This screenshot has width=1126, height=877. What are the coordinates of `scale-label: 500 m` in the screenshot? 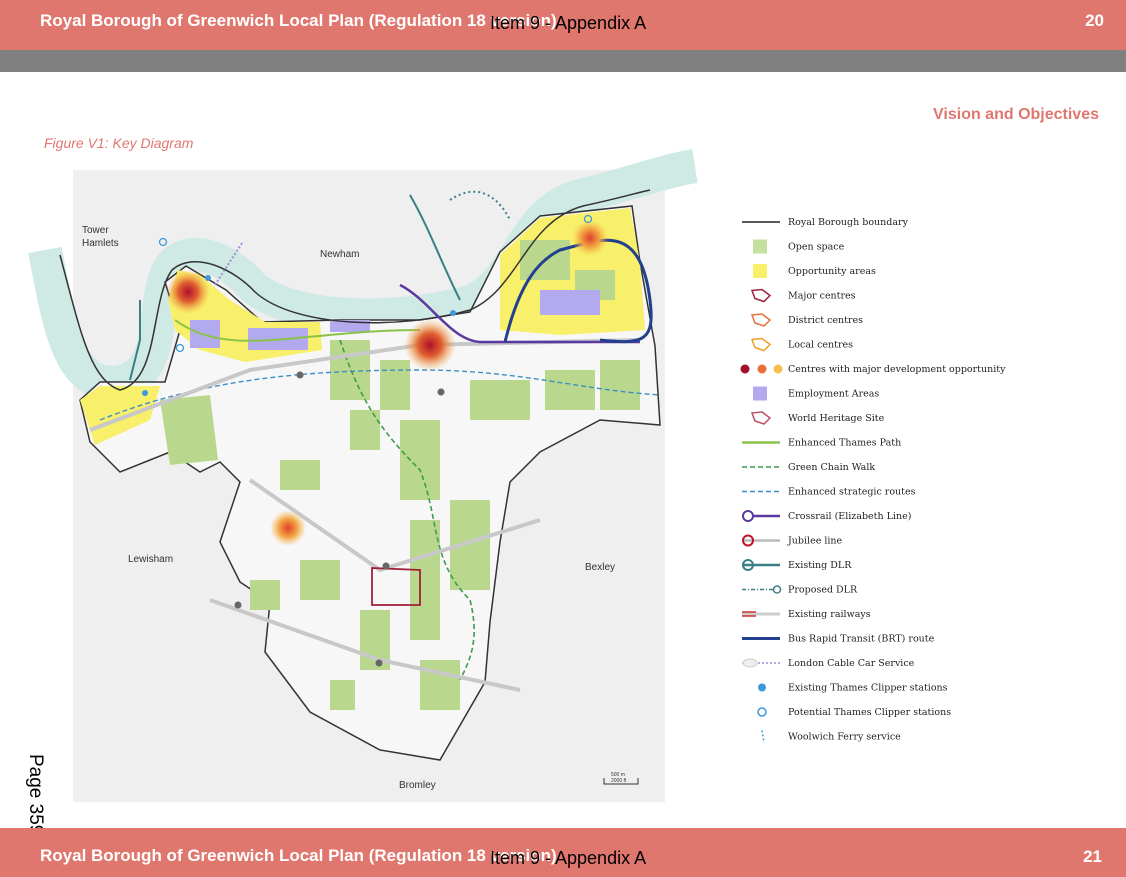 It's located at (618, 775).